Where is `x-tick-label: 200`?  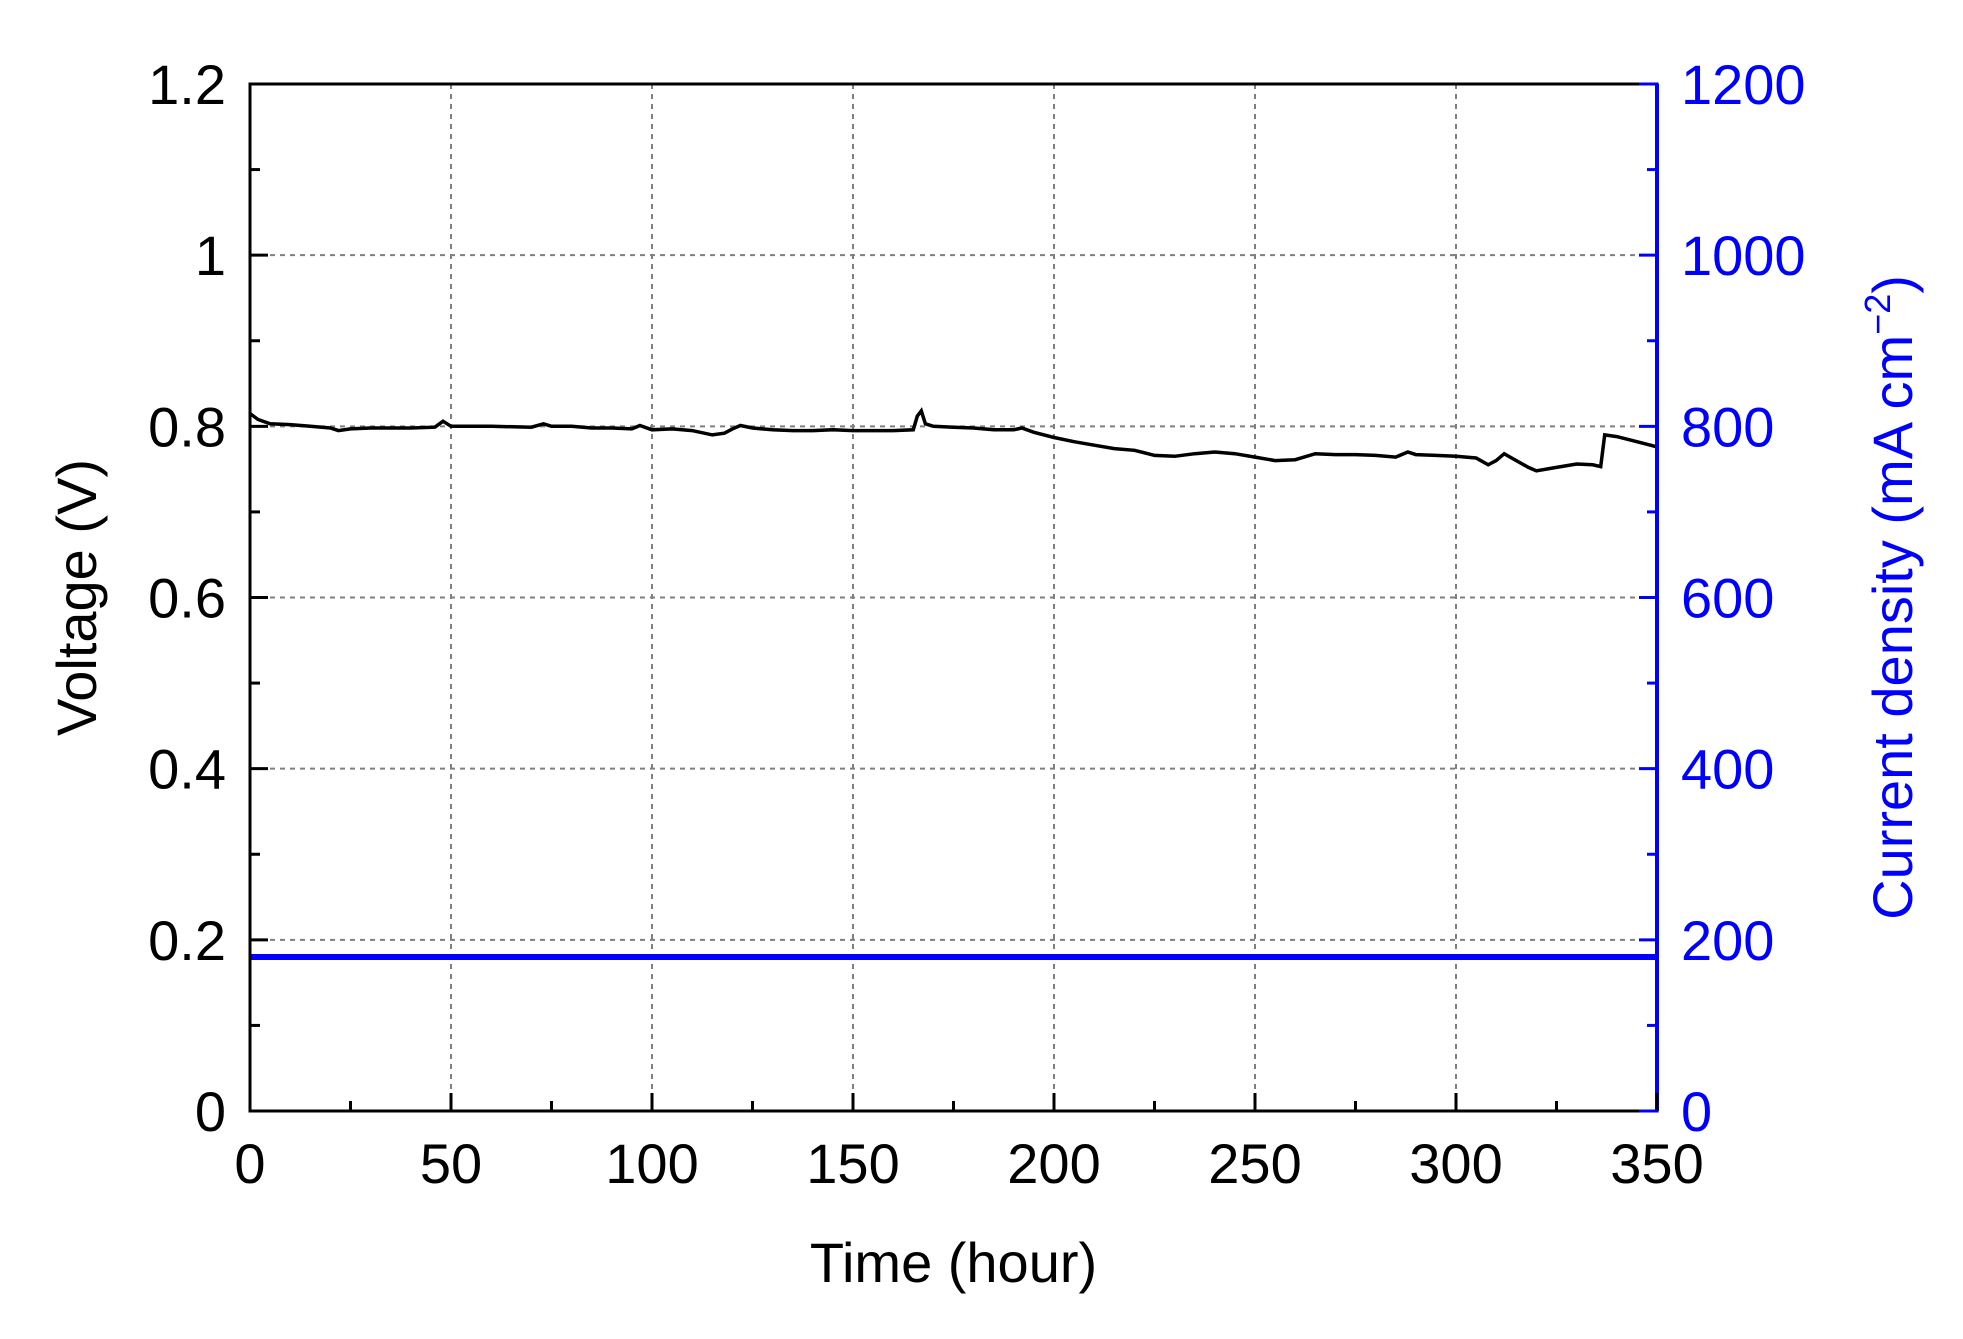 x-tick-label: 200 is located at coordinates (1053, 1163).